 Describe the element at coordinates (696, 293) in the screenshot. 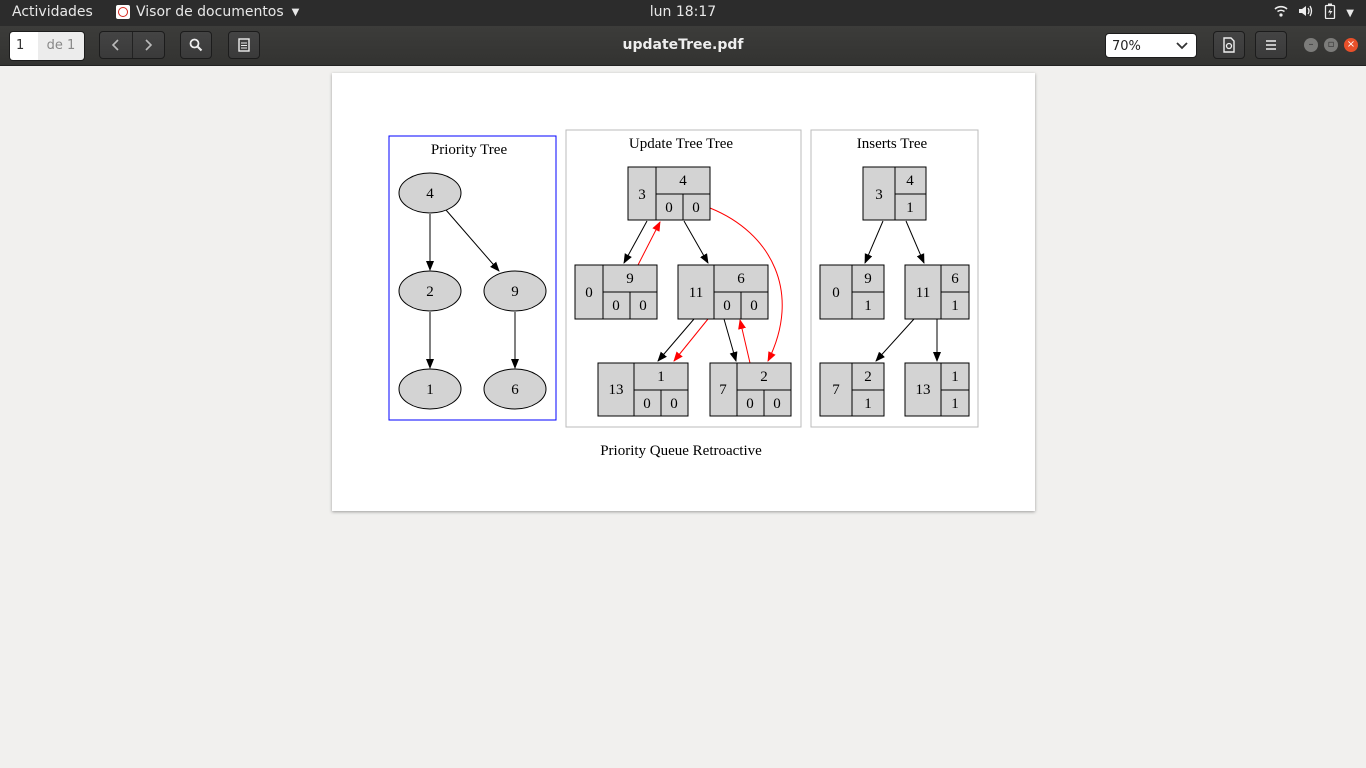

I see `node-key: 11` at that location.